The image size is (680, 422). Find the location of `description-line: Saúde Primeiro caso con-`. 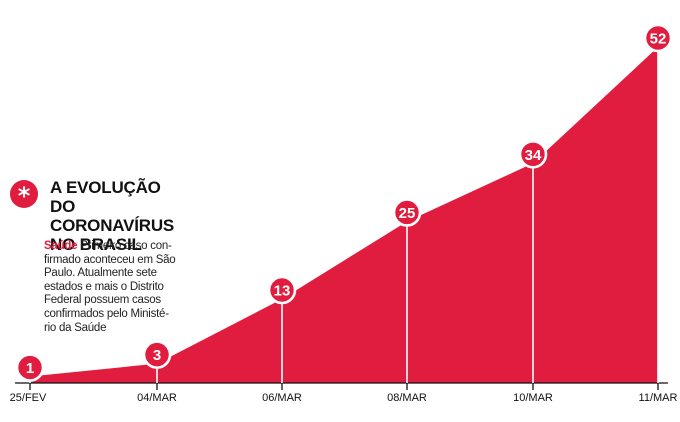

description-line: Saúde Primeiro caso con- is located at coordinates (108, 246).